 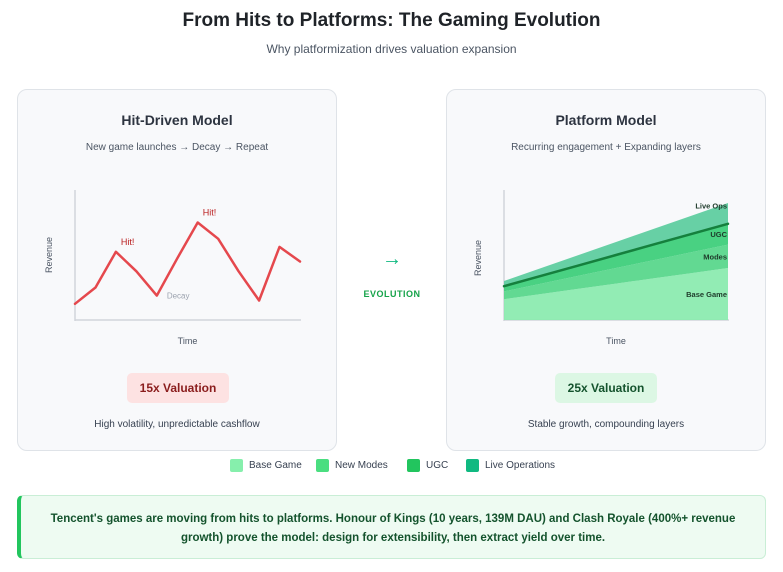 I want to click on platform-chart: Base Game Modes UGC Live Ops Time Revenue, so click(x=601, y=268).